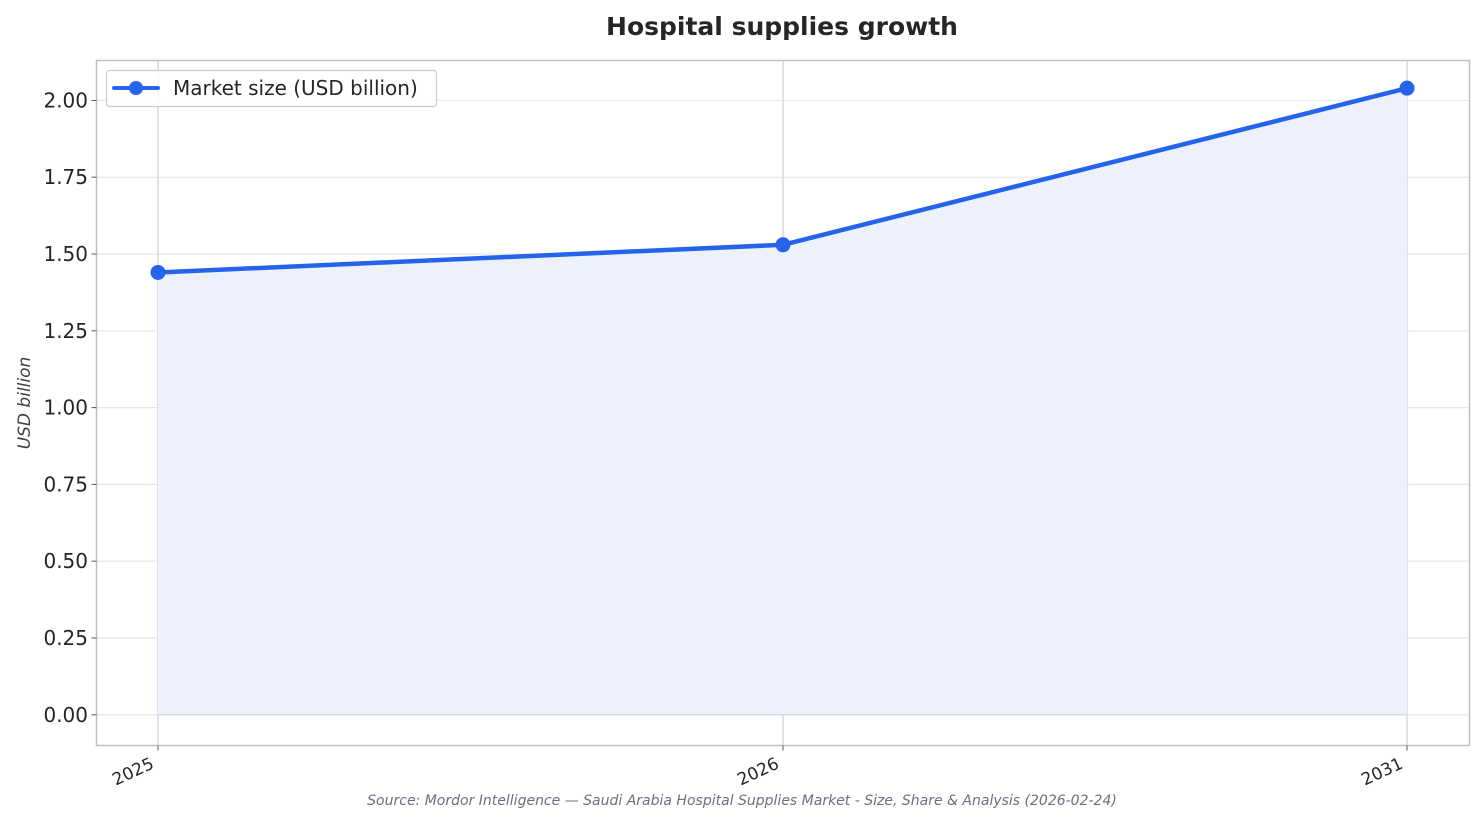 Image resolution: width=1484 pixels, height=823 pixels. Describe the element at coordinates (136, 88) in the screenshot. I see `legend-marker-swatch` at that location.